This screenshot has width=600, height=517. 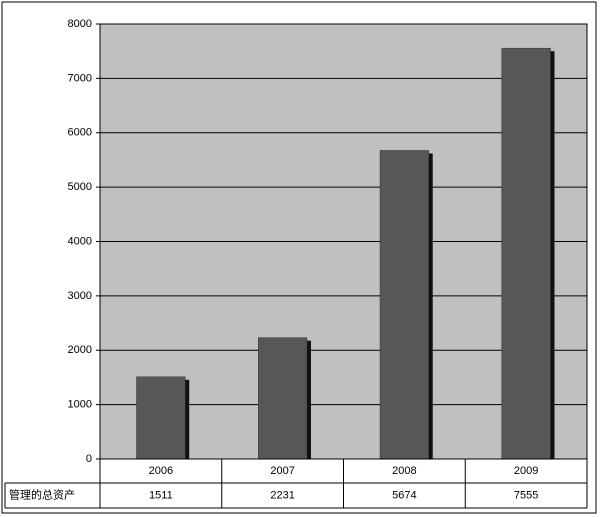 I want to click on y-tick-label: 5000, so click(x=80, y=187).